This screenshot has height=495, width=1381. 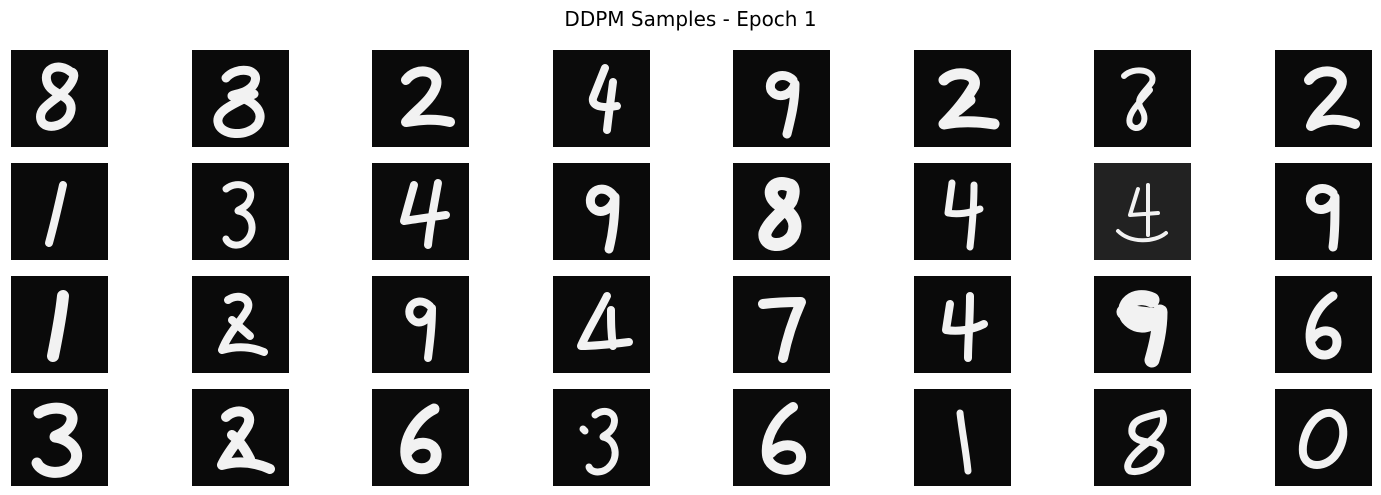 I want to click on figure-title: DDPM Samples - Epoch 1, so click(x=690, y=19).